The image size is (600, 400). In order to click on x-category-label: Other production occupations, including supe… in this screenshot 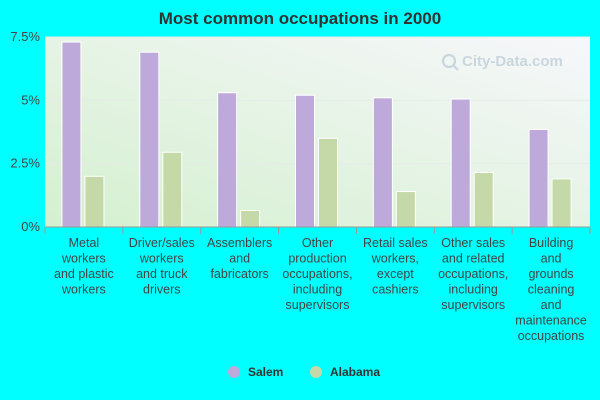, I will do `click(317, 274)`.